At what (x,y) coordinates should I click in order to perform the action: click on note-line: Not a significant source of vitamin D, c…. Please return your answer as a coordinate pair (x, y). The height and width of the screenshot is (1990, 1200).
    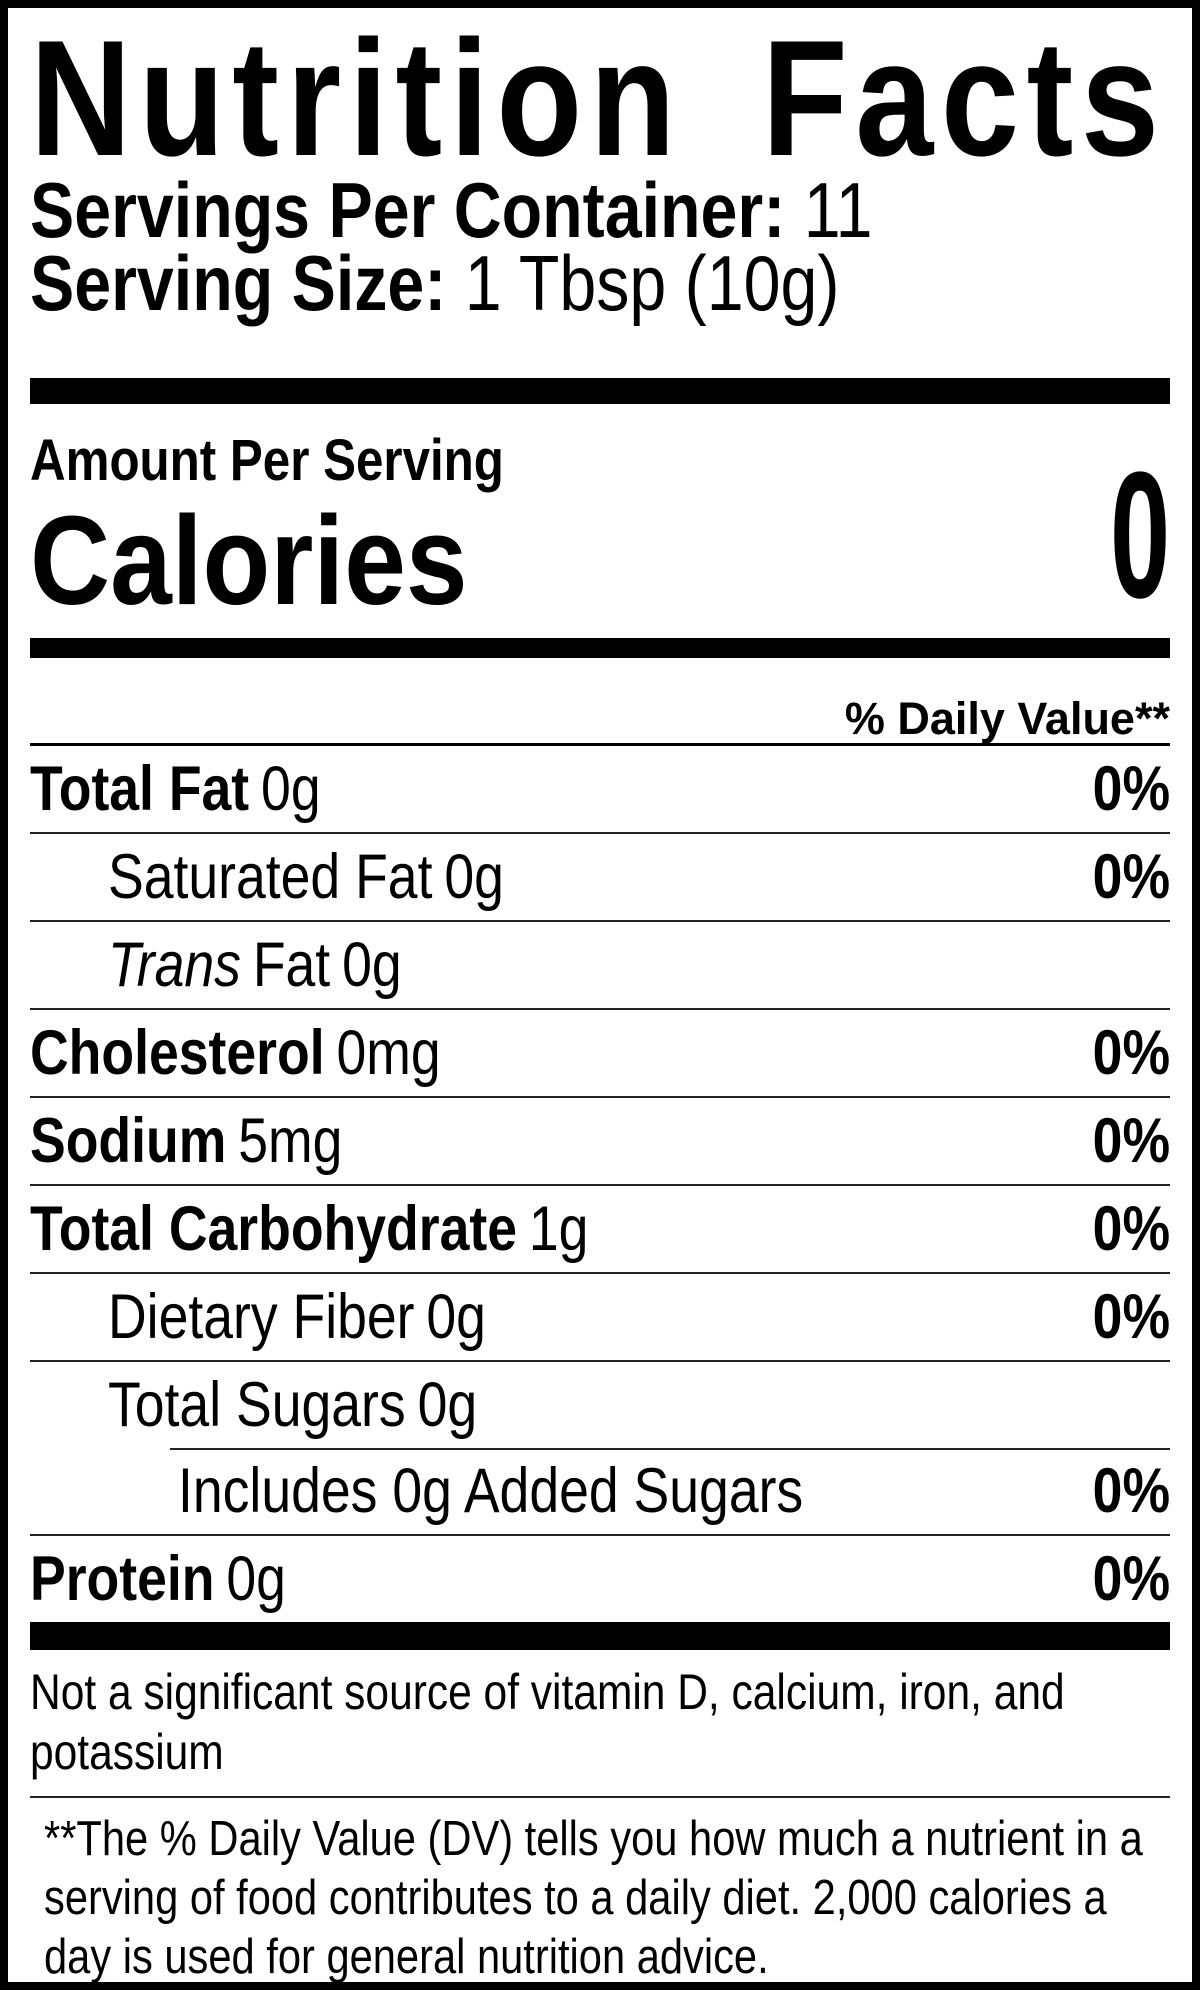
    Looking at the image, I should click on (547, 1692).